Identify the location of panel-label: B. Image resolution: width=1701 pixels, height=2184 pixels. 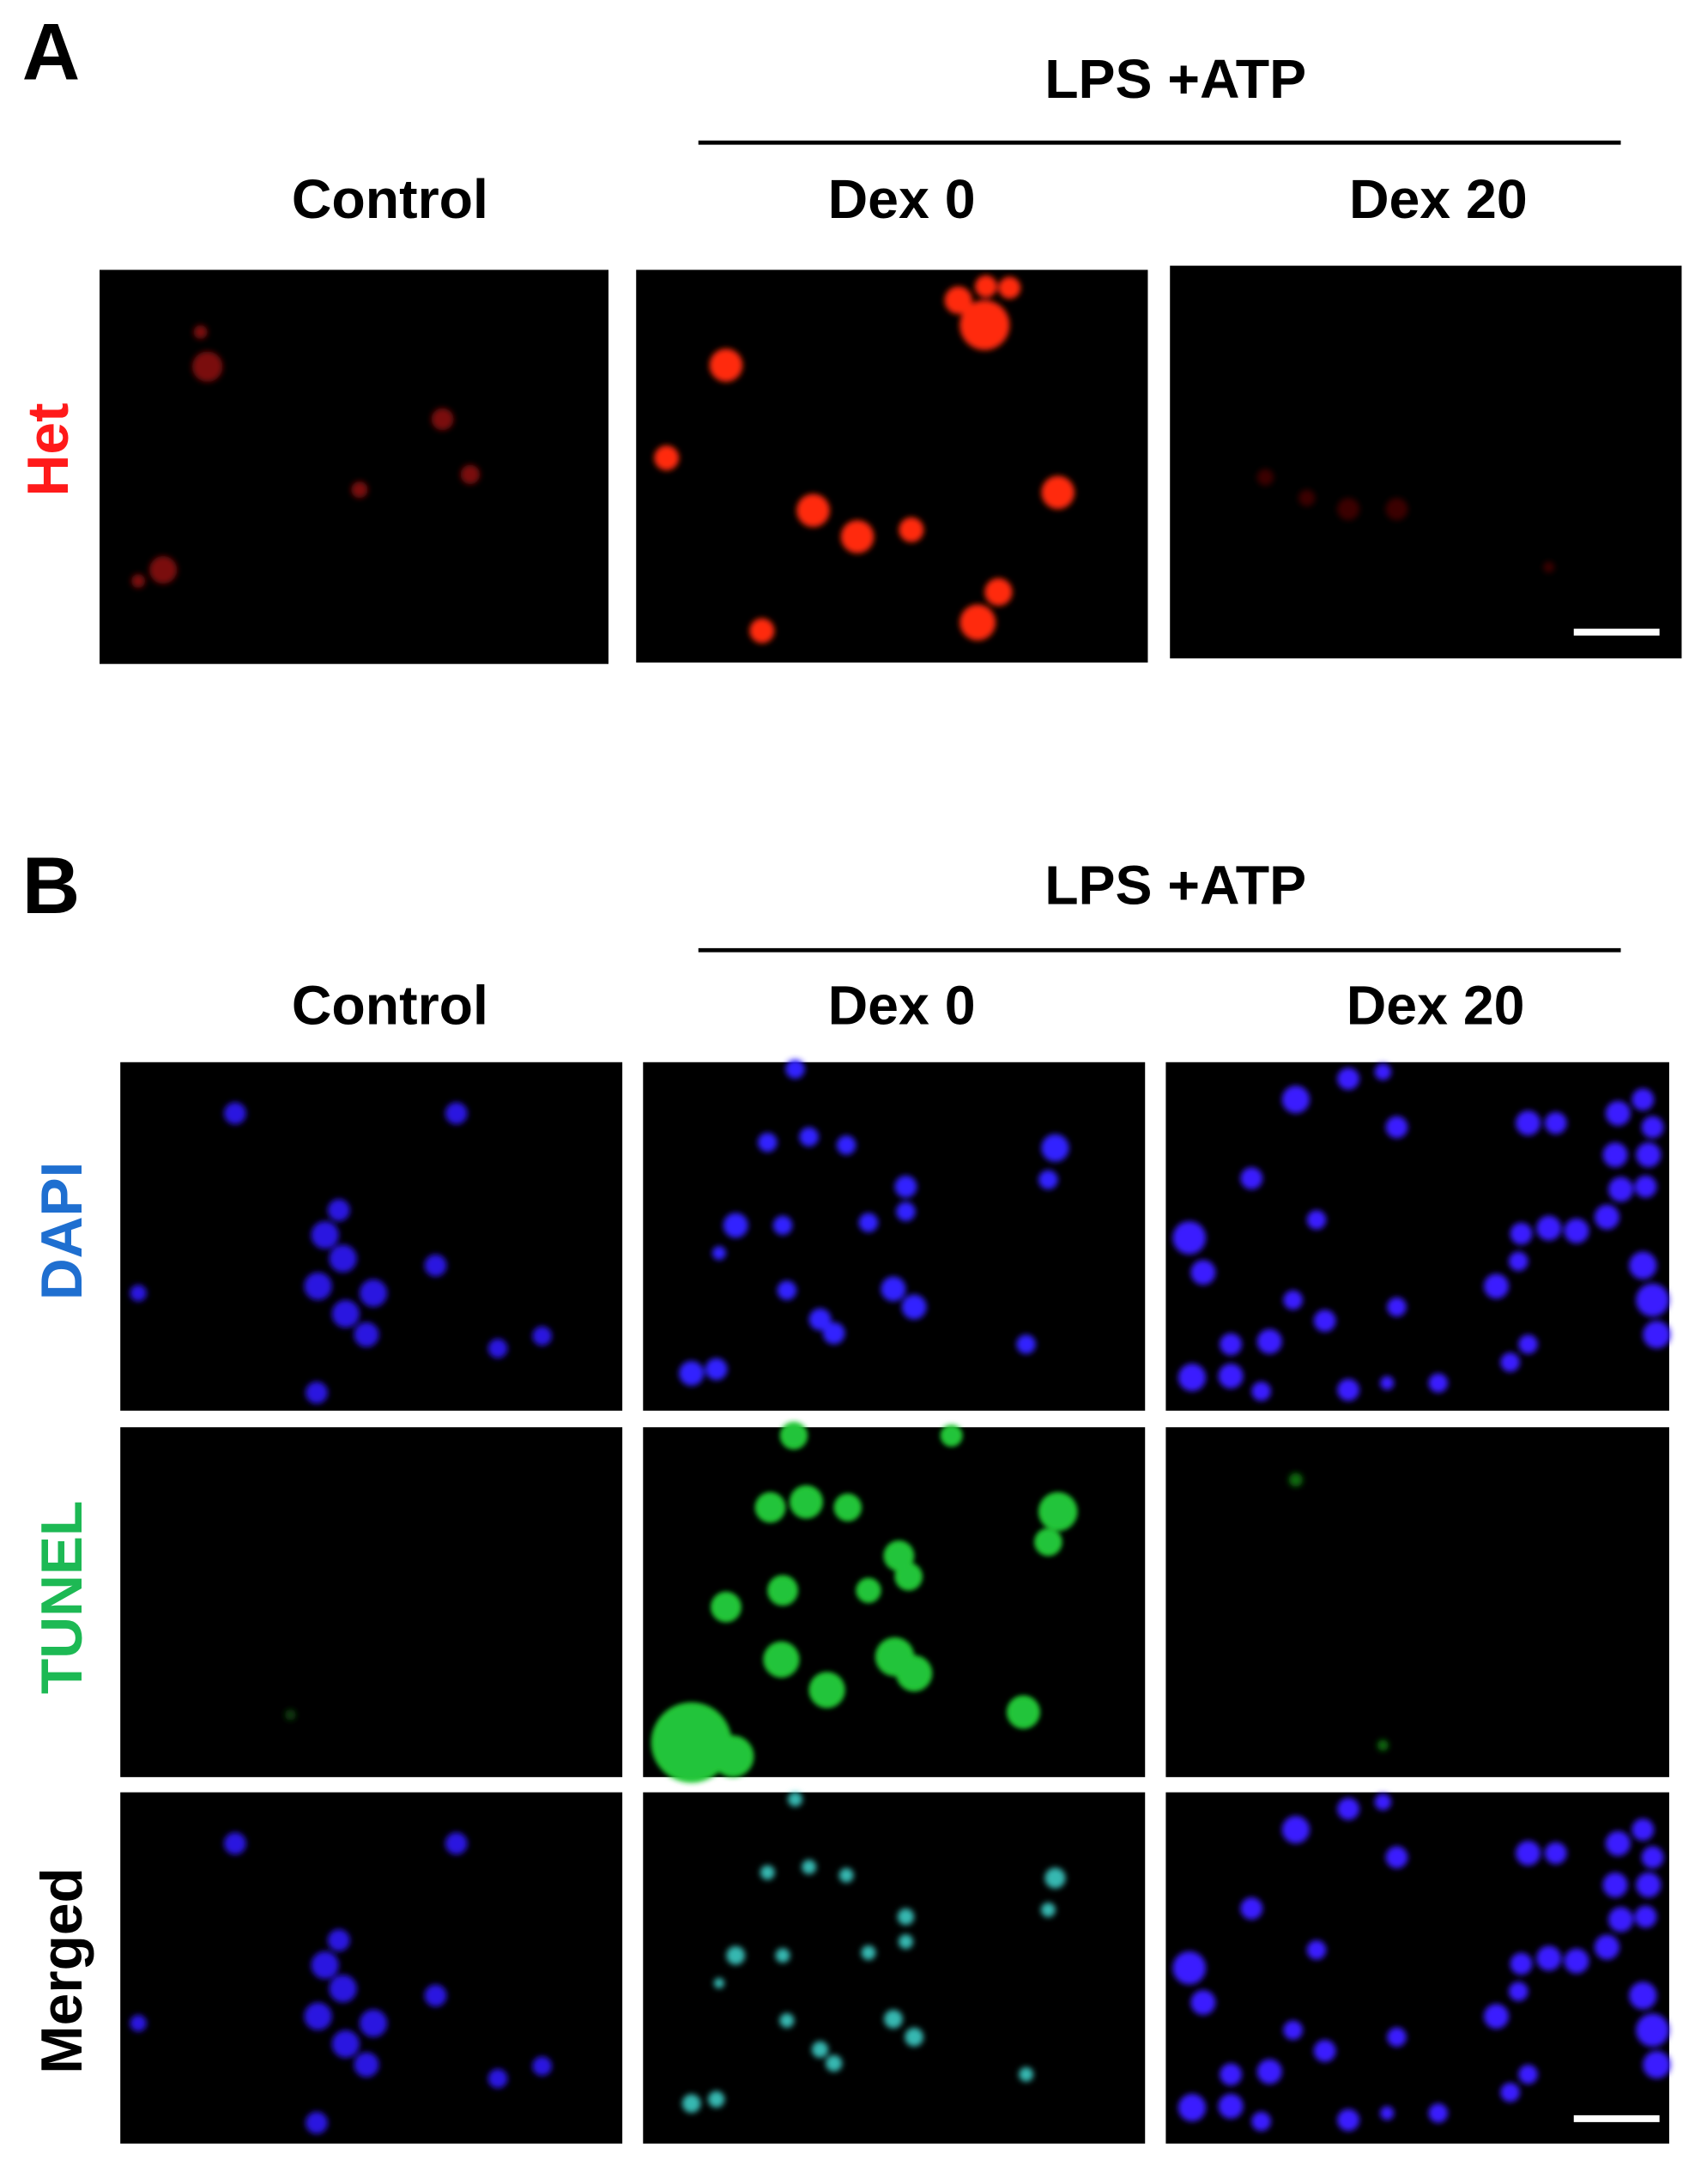
(51, 885).